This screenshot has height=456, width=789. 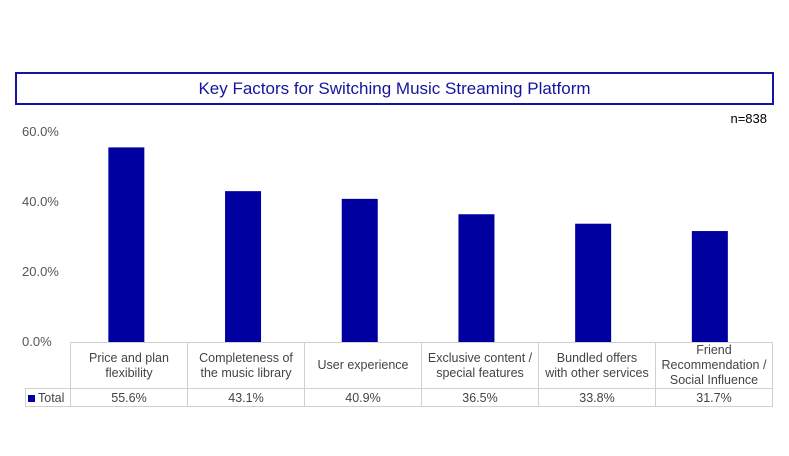 I want to click on category-line: flexibility, so click(x=129, y=372).